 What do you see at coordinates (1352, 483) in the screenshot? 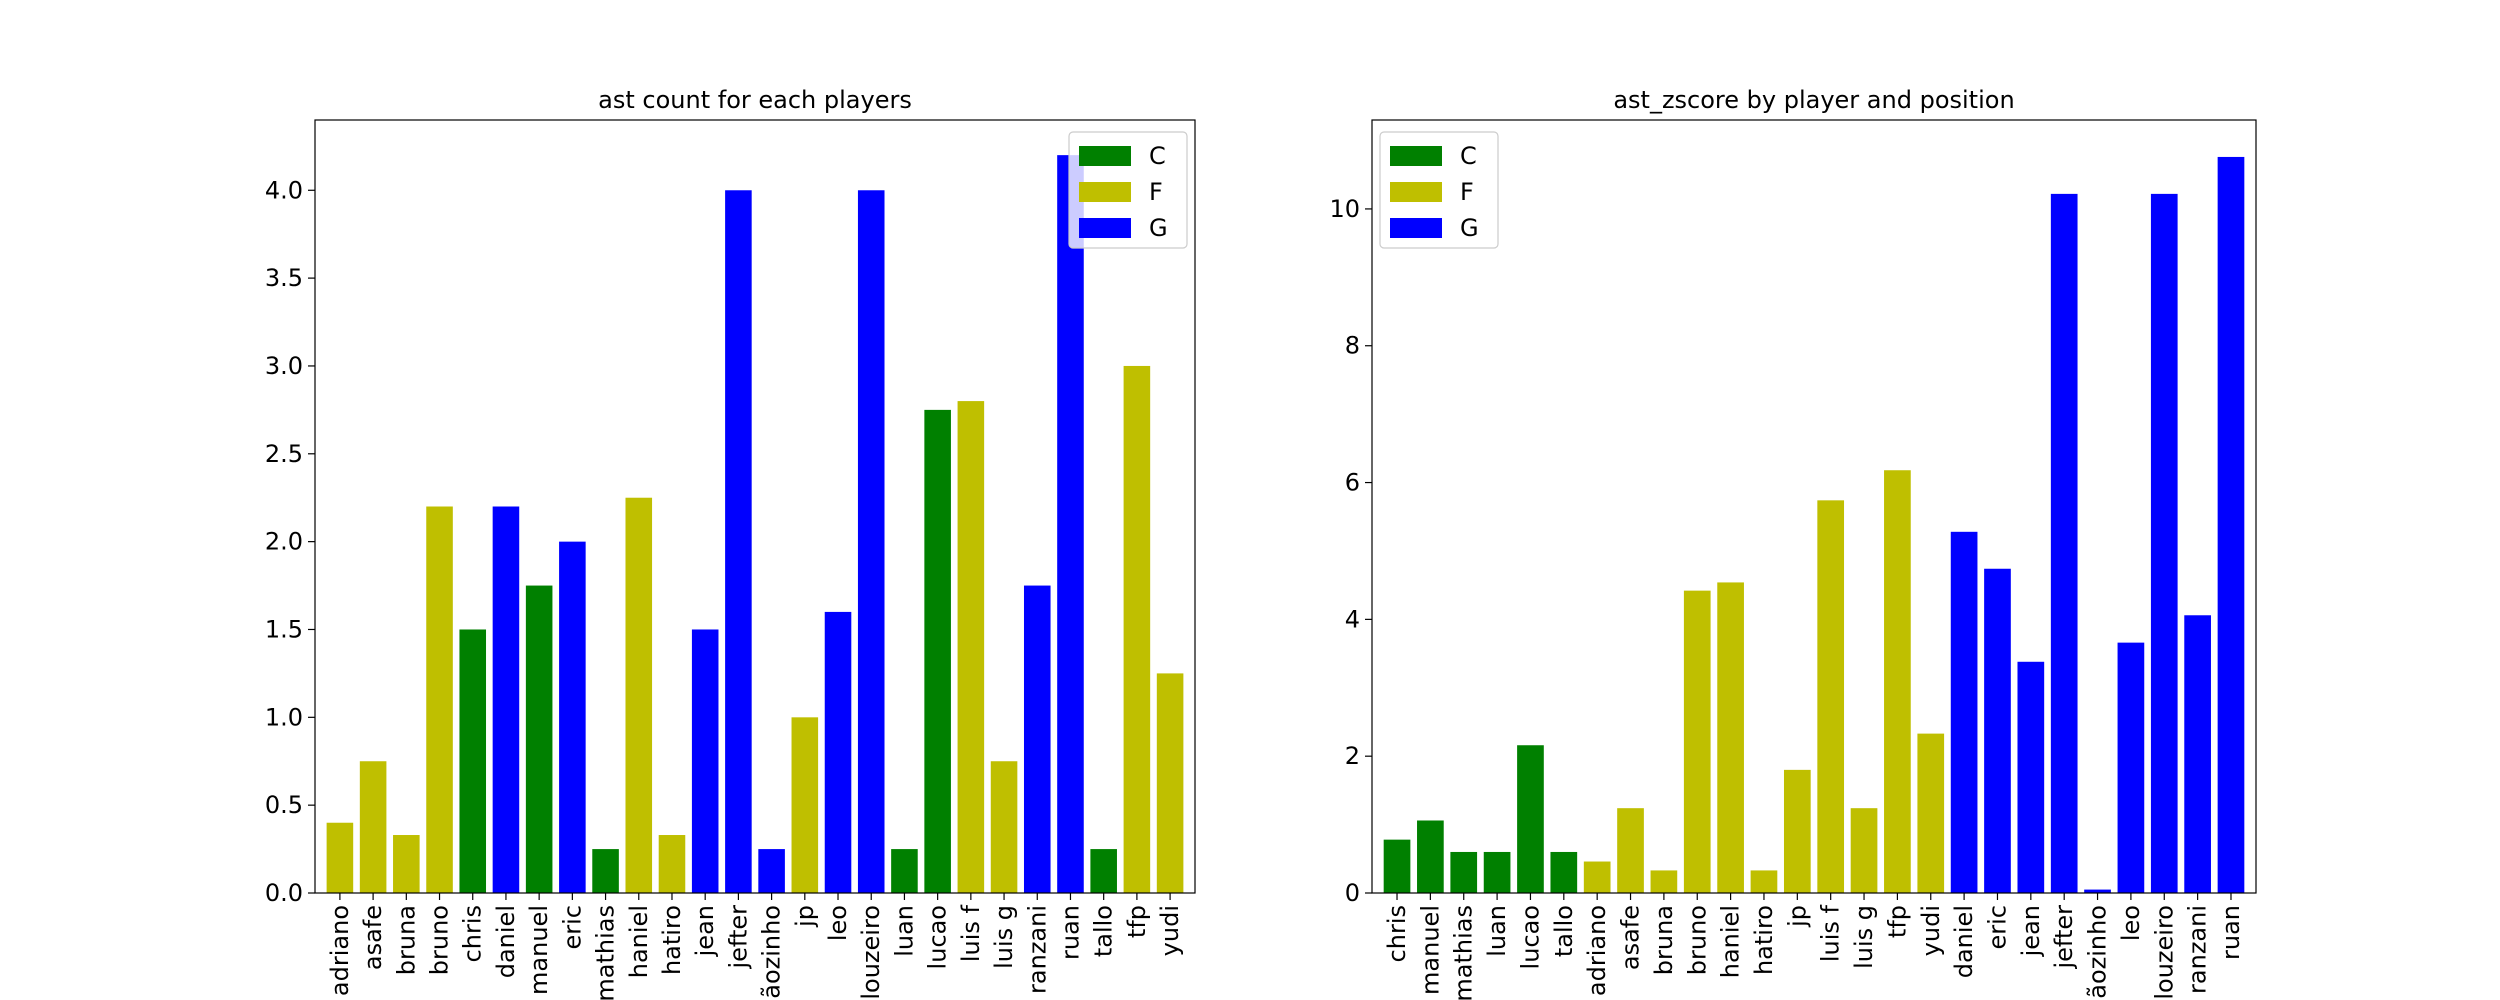
I see `y-tick-label: 6` at bounding box center [1352, 483].